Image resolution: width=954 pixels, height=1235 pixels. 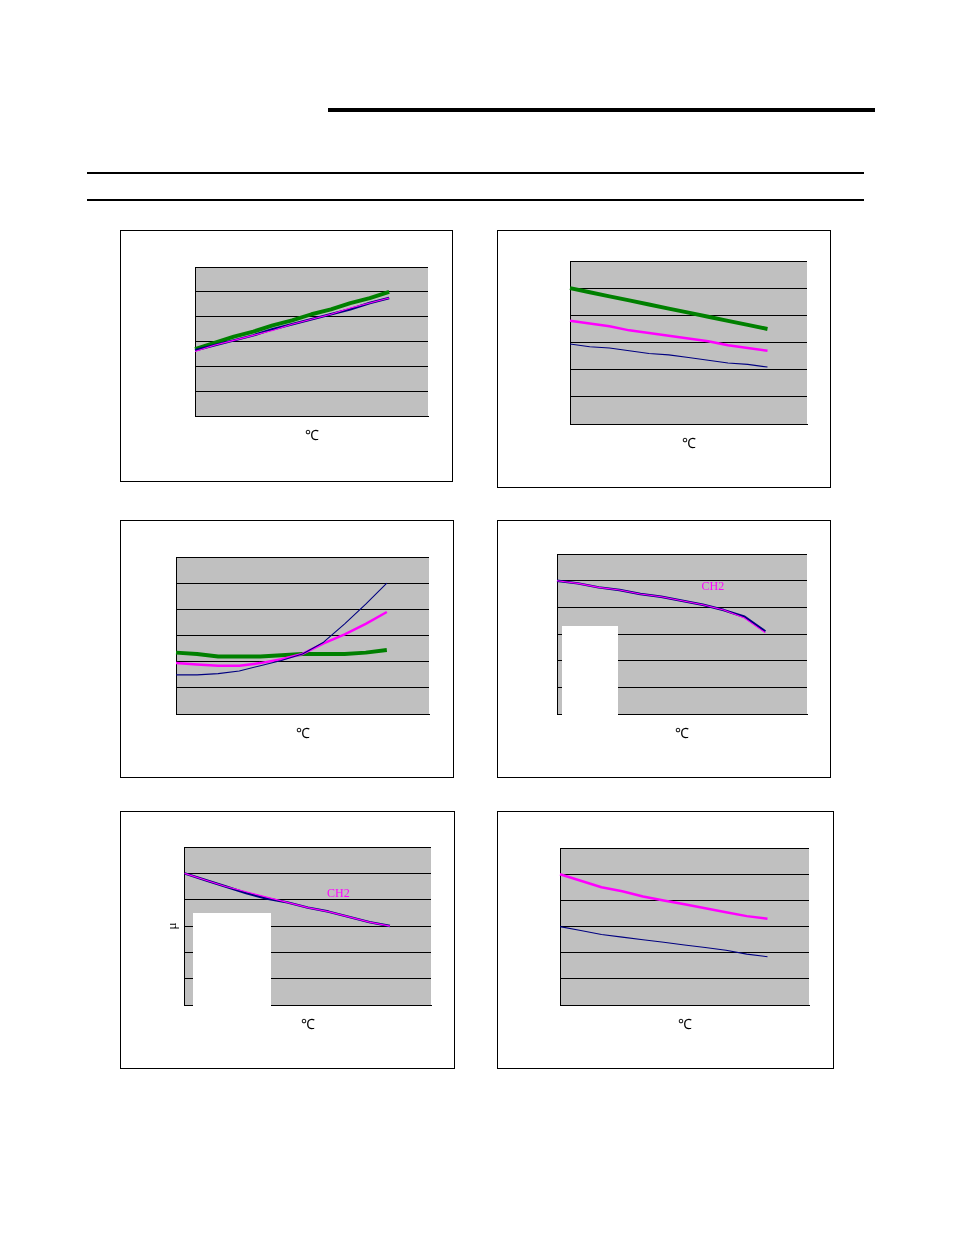 I want to click on y-axis-title: μ, so click(x=172, y=926).